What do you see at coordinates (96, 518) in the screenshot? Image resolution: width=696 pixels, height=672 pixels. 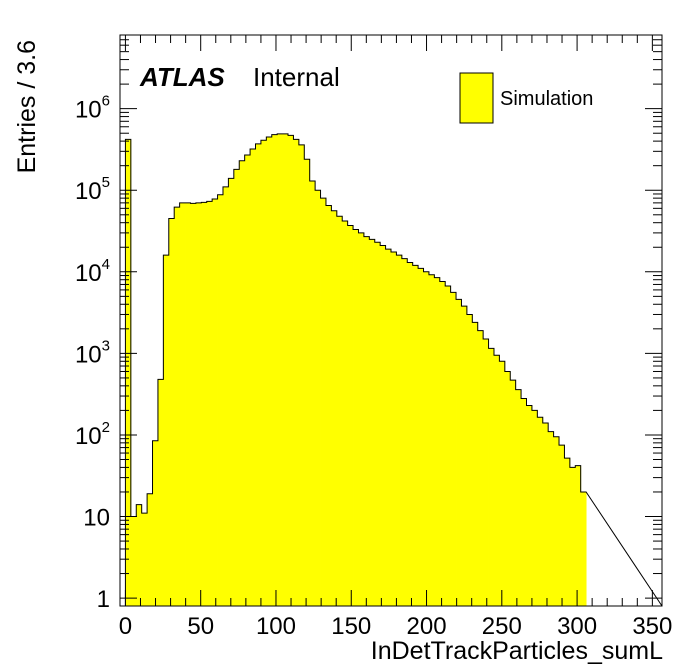 I see `y-tick-label: 10` at bounding box center [96, 518].